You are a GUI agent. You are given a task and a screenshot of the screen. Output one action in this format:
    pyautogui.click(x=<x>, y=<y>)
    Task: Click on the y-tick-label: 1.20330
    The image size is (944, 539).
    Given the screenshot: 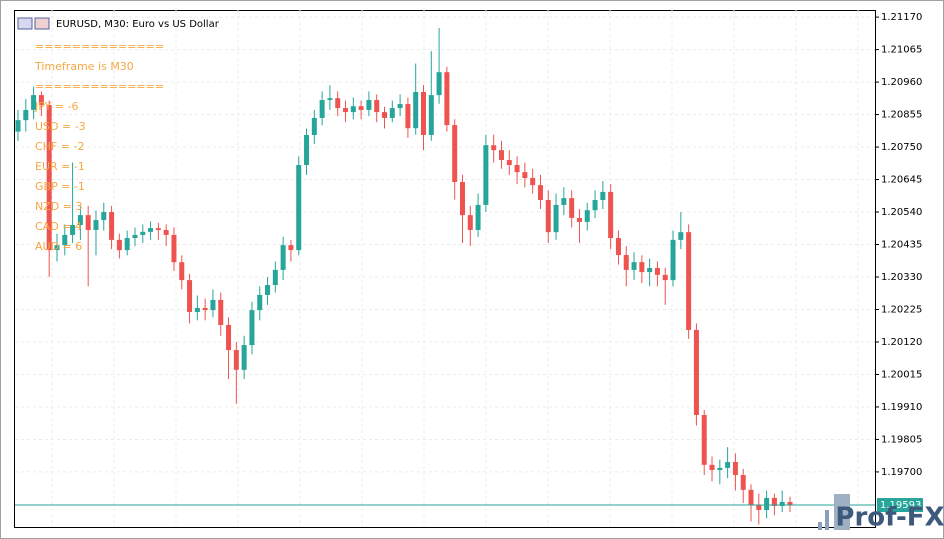 What is the action you would take?
    pyautogui.click(x=901, y=277)
    